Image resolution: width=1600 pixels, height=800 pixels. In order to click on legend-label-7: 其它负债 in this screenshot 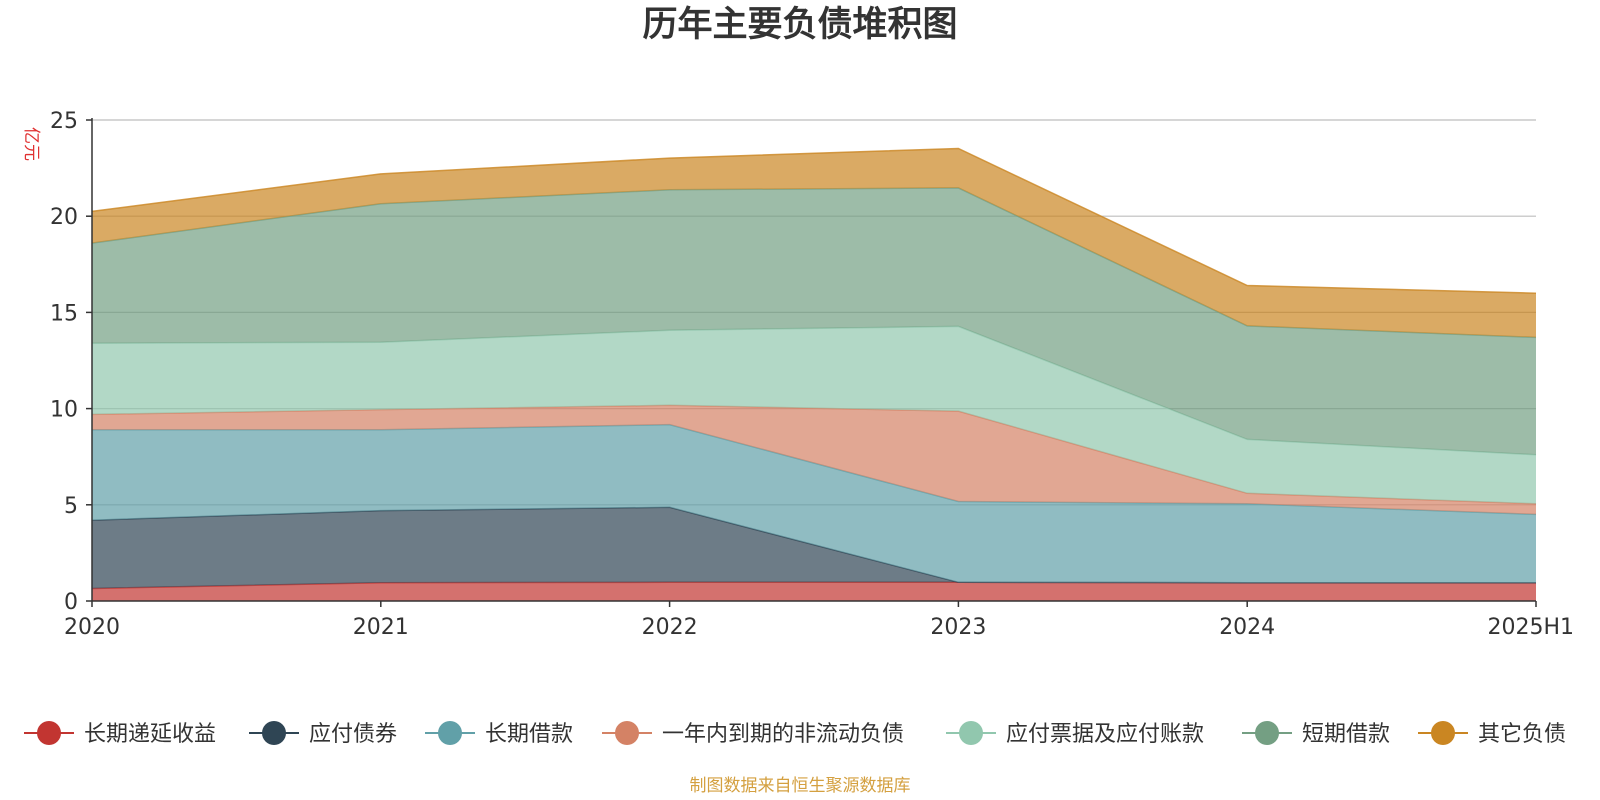, I will do `click(1522, 734)`.